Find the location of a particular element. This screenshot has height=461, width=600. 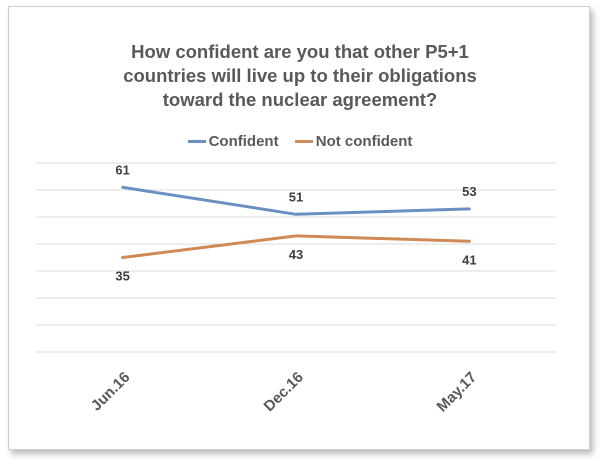

chart-title-line-3: toward the nuclear agreement? is located at coordinates (300, 99).